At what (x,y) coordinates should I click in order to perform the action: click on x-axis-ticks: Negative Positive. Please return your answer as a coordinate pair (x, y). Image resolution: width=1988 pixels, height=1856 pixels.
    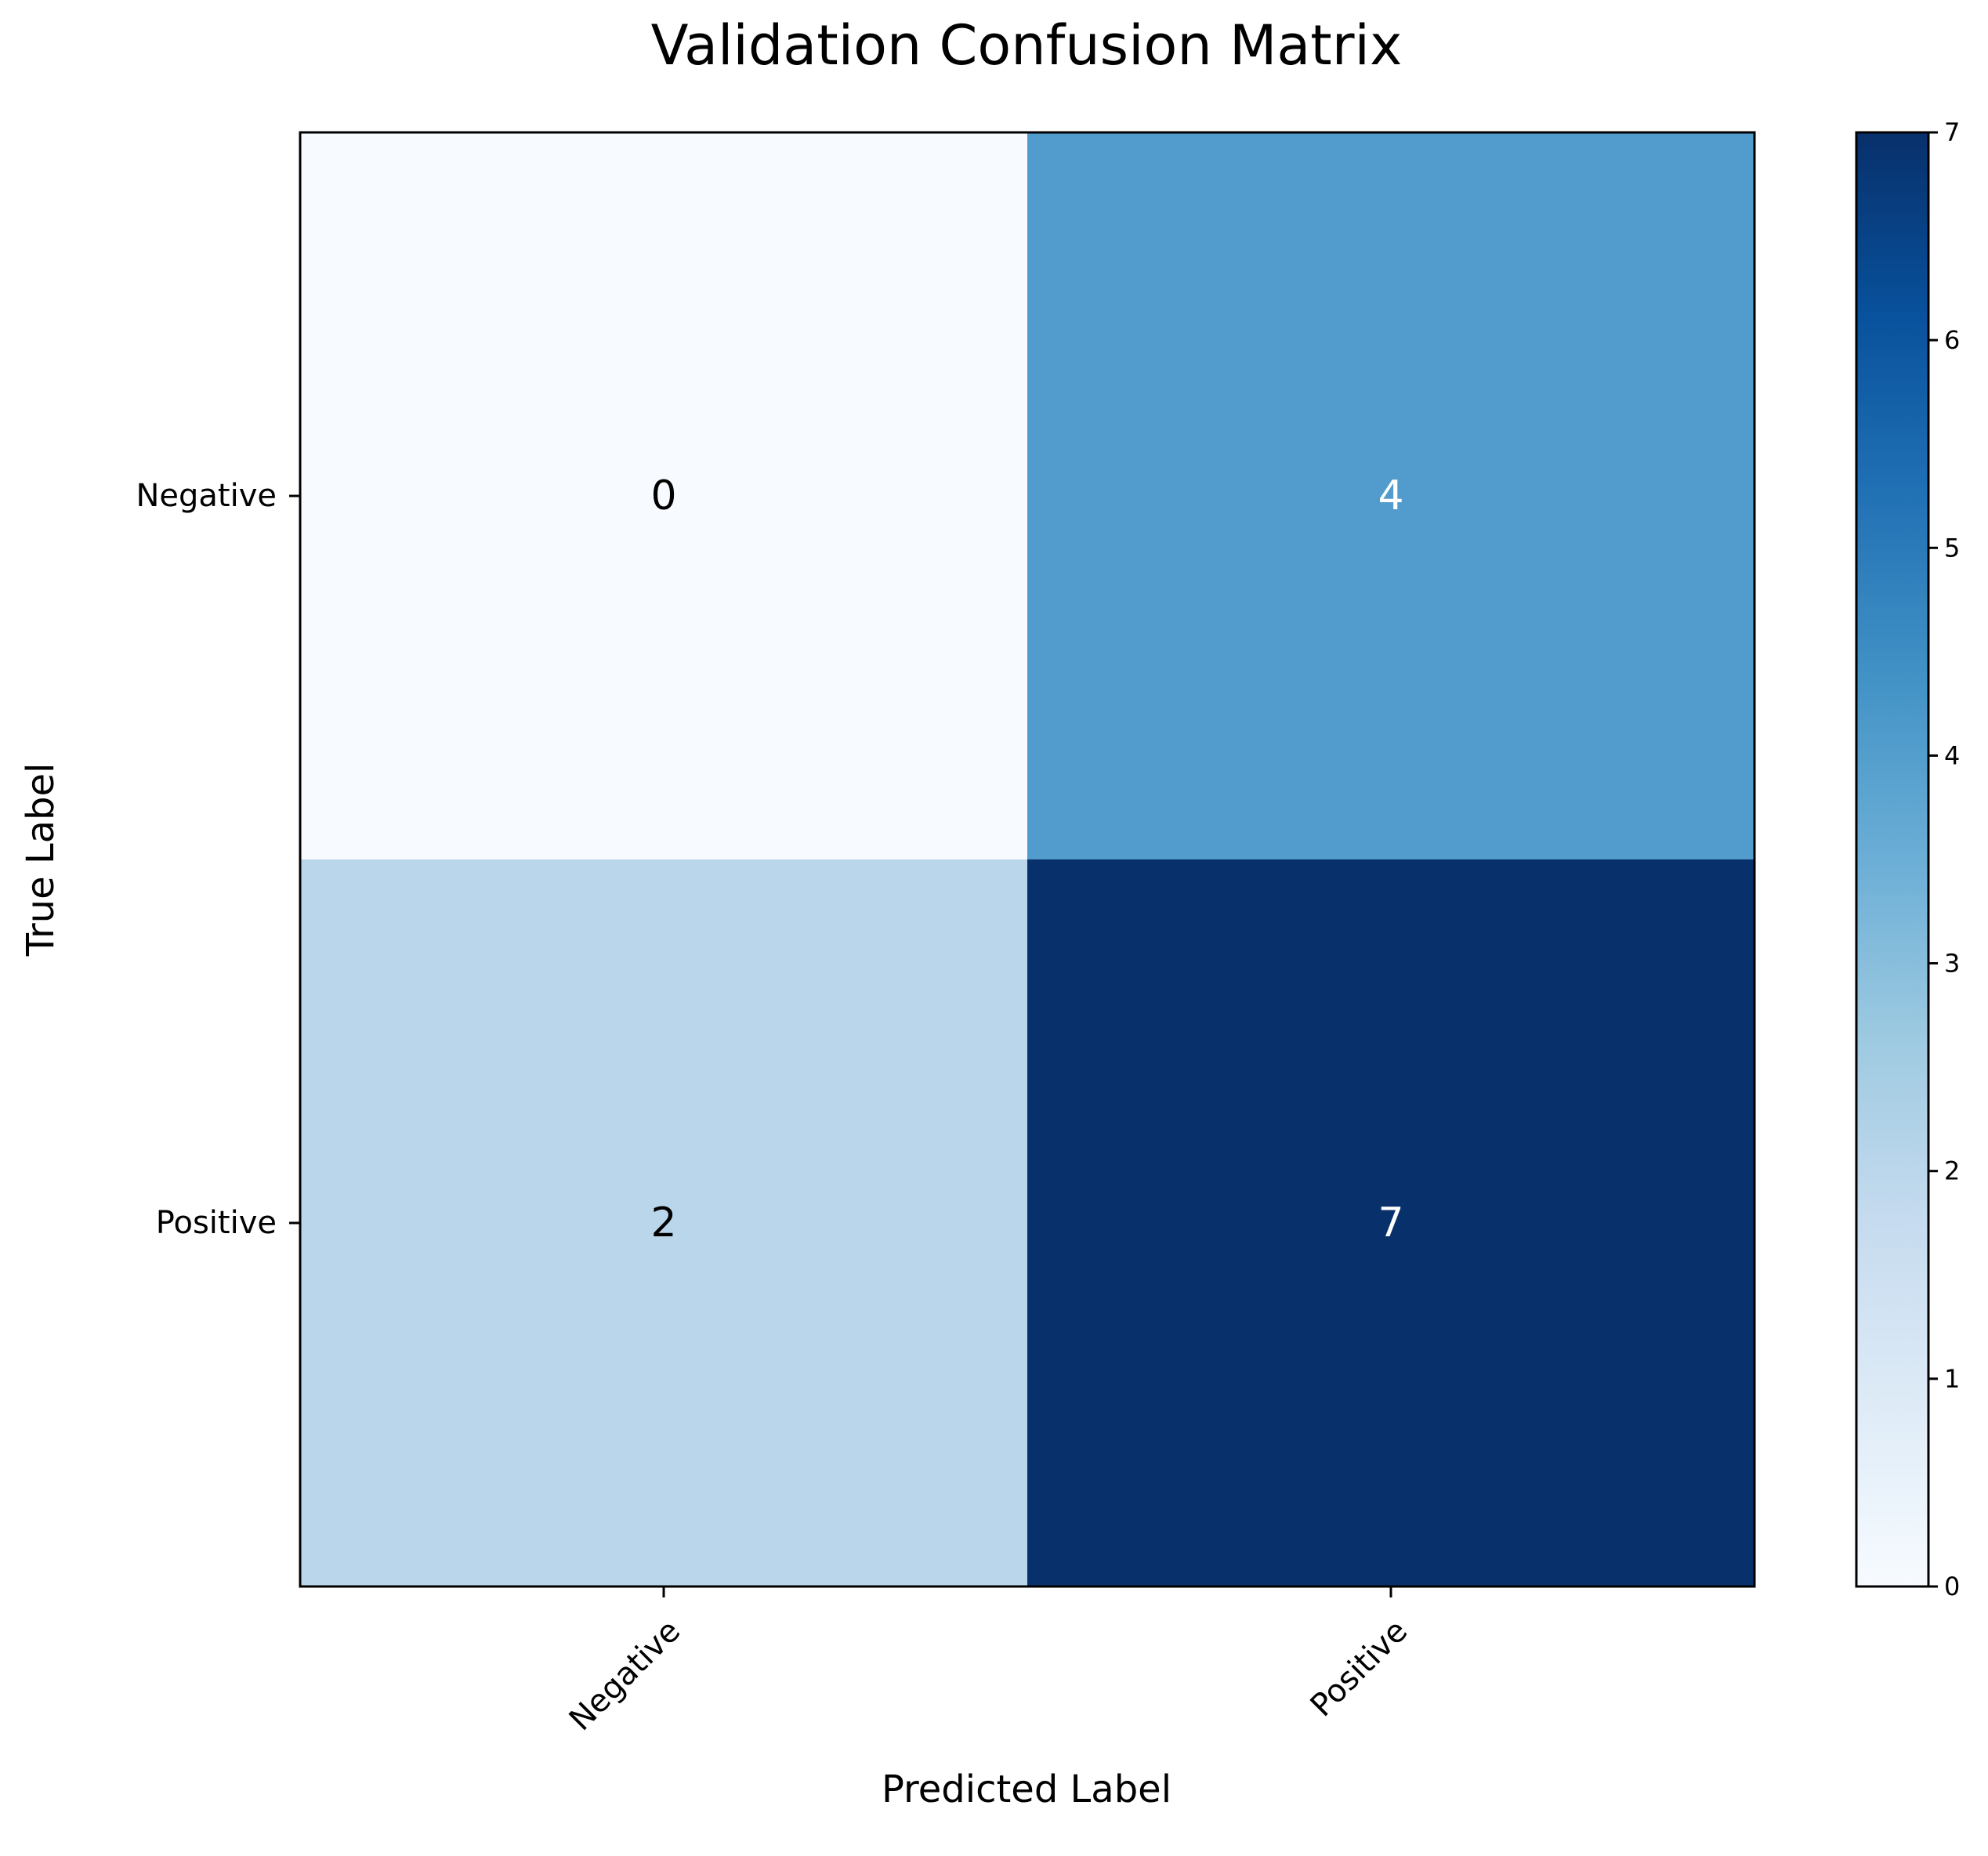
    Looking at the image, I should click on (989, 1662).